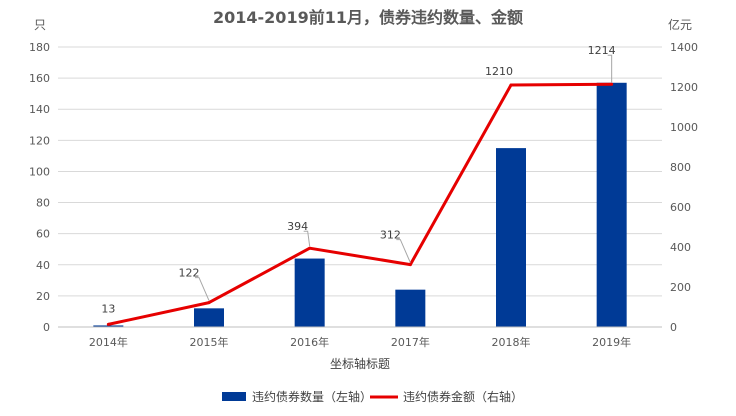  Describe the element at coordinates (312, 396) in the screenshot. I see `legend-label-bar: 违约债券数量（左轴）` at that location.